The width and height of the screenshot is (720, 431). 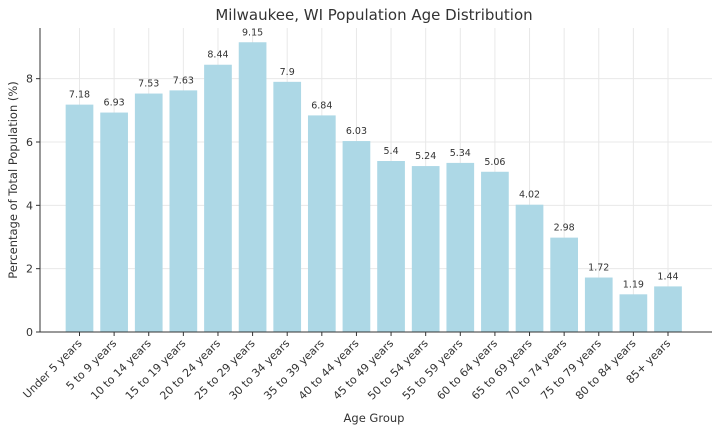 What do you see at coordinates (564, 228) in the screenshot?
I see `data-label: 2.98` at bounding box center [564, 228].